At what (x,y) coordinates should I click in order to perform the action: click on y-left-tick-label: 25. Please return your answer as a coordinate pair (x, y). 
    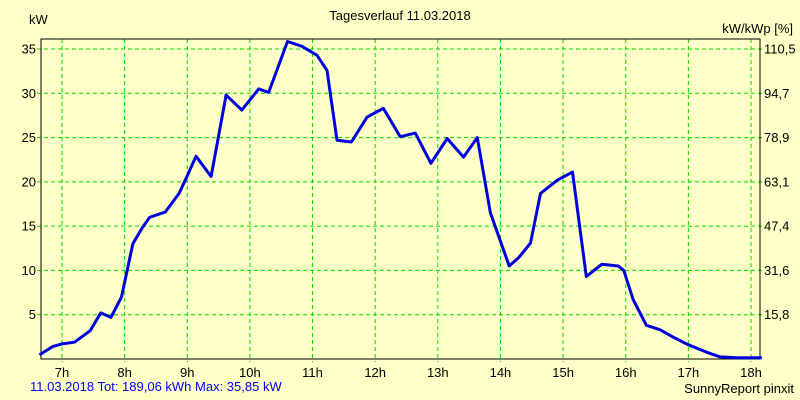
    Looking at the image, I should click on (29, 137).